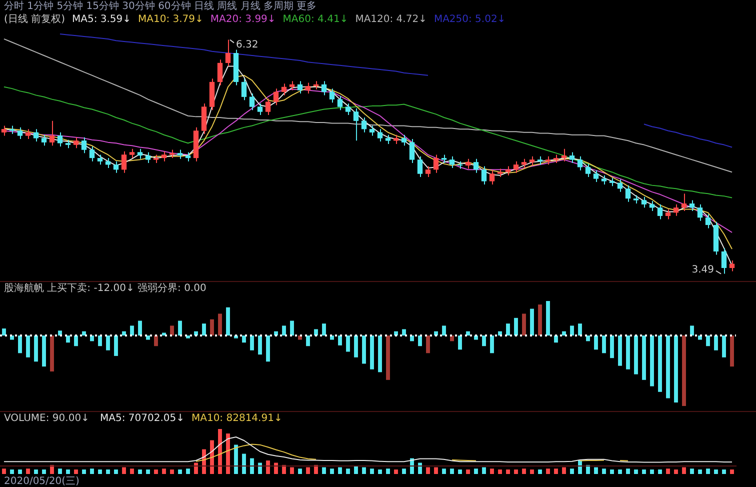 The width and height of the screenshot is (756, 487). Describe the element at coordinates (102, 19) in the screenshot. I see `text: MA5: 3.59↓` at that location.